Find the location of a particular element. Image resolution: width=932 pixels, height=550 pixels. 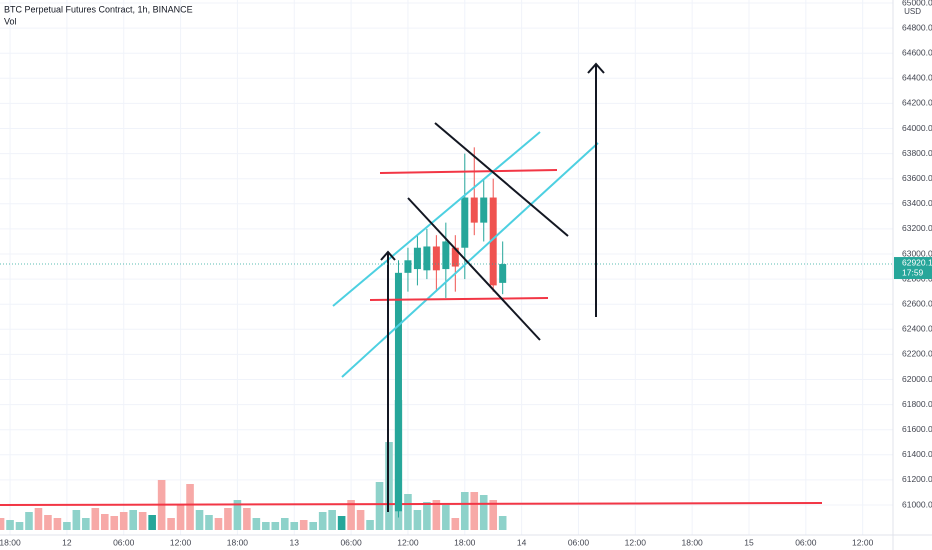

y-tick-label: 62200.0 is located at coordinates (917, 354).